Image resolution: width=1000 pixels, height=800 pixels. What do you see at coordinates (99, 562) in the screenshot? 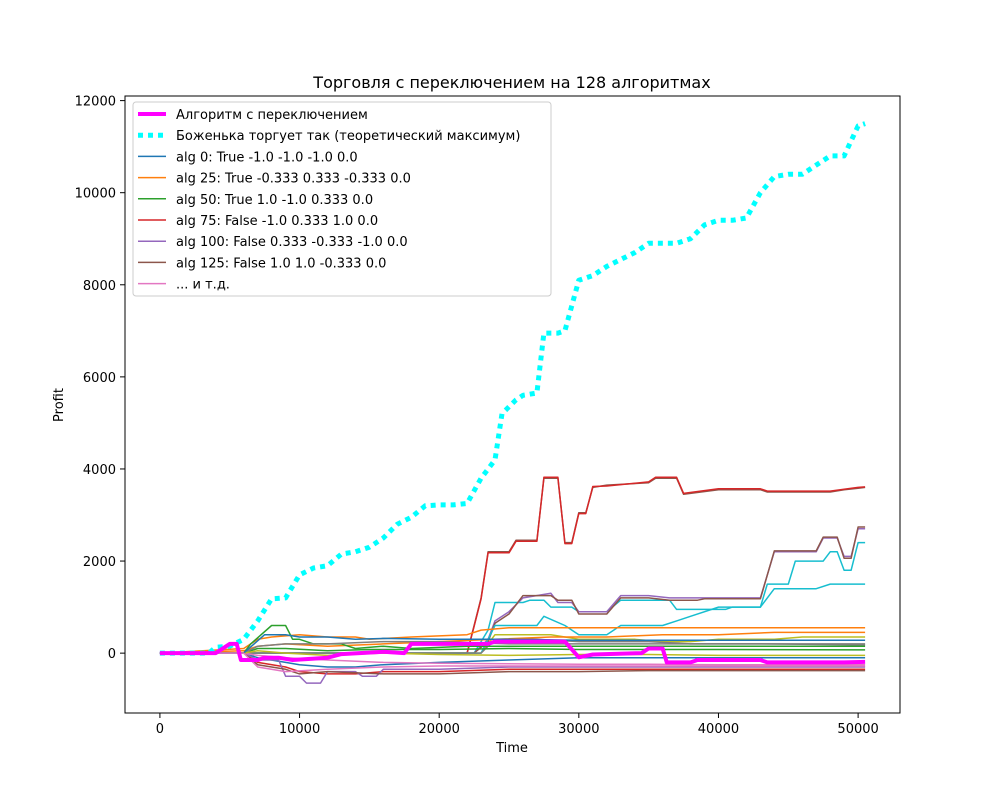
I see `y-tick-label: 2000` at bounding box center [99, 562].